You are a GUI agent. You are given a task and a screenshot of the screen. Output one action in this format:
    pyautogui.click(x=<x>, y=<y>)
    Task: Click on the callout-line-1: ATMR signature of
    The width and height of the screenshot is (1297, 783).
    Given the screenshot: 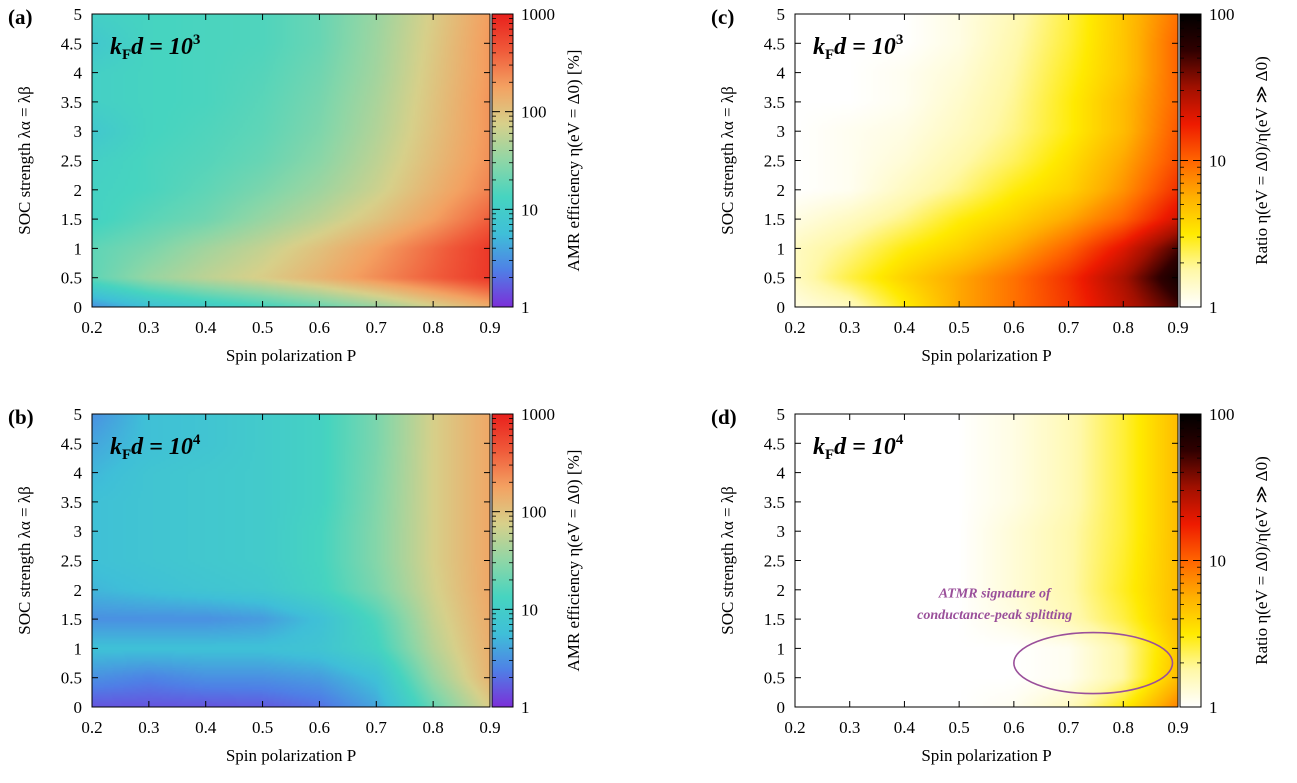 What is the action you would take?
    pyautogui.click(x=995, y=593)
    